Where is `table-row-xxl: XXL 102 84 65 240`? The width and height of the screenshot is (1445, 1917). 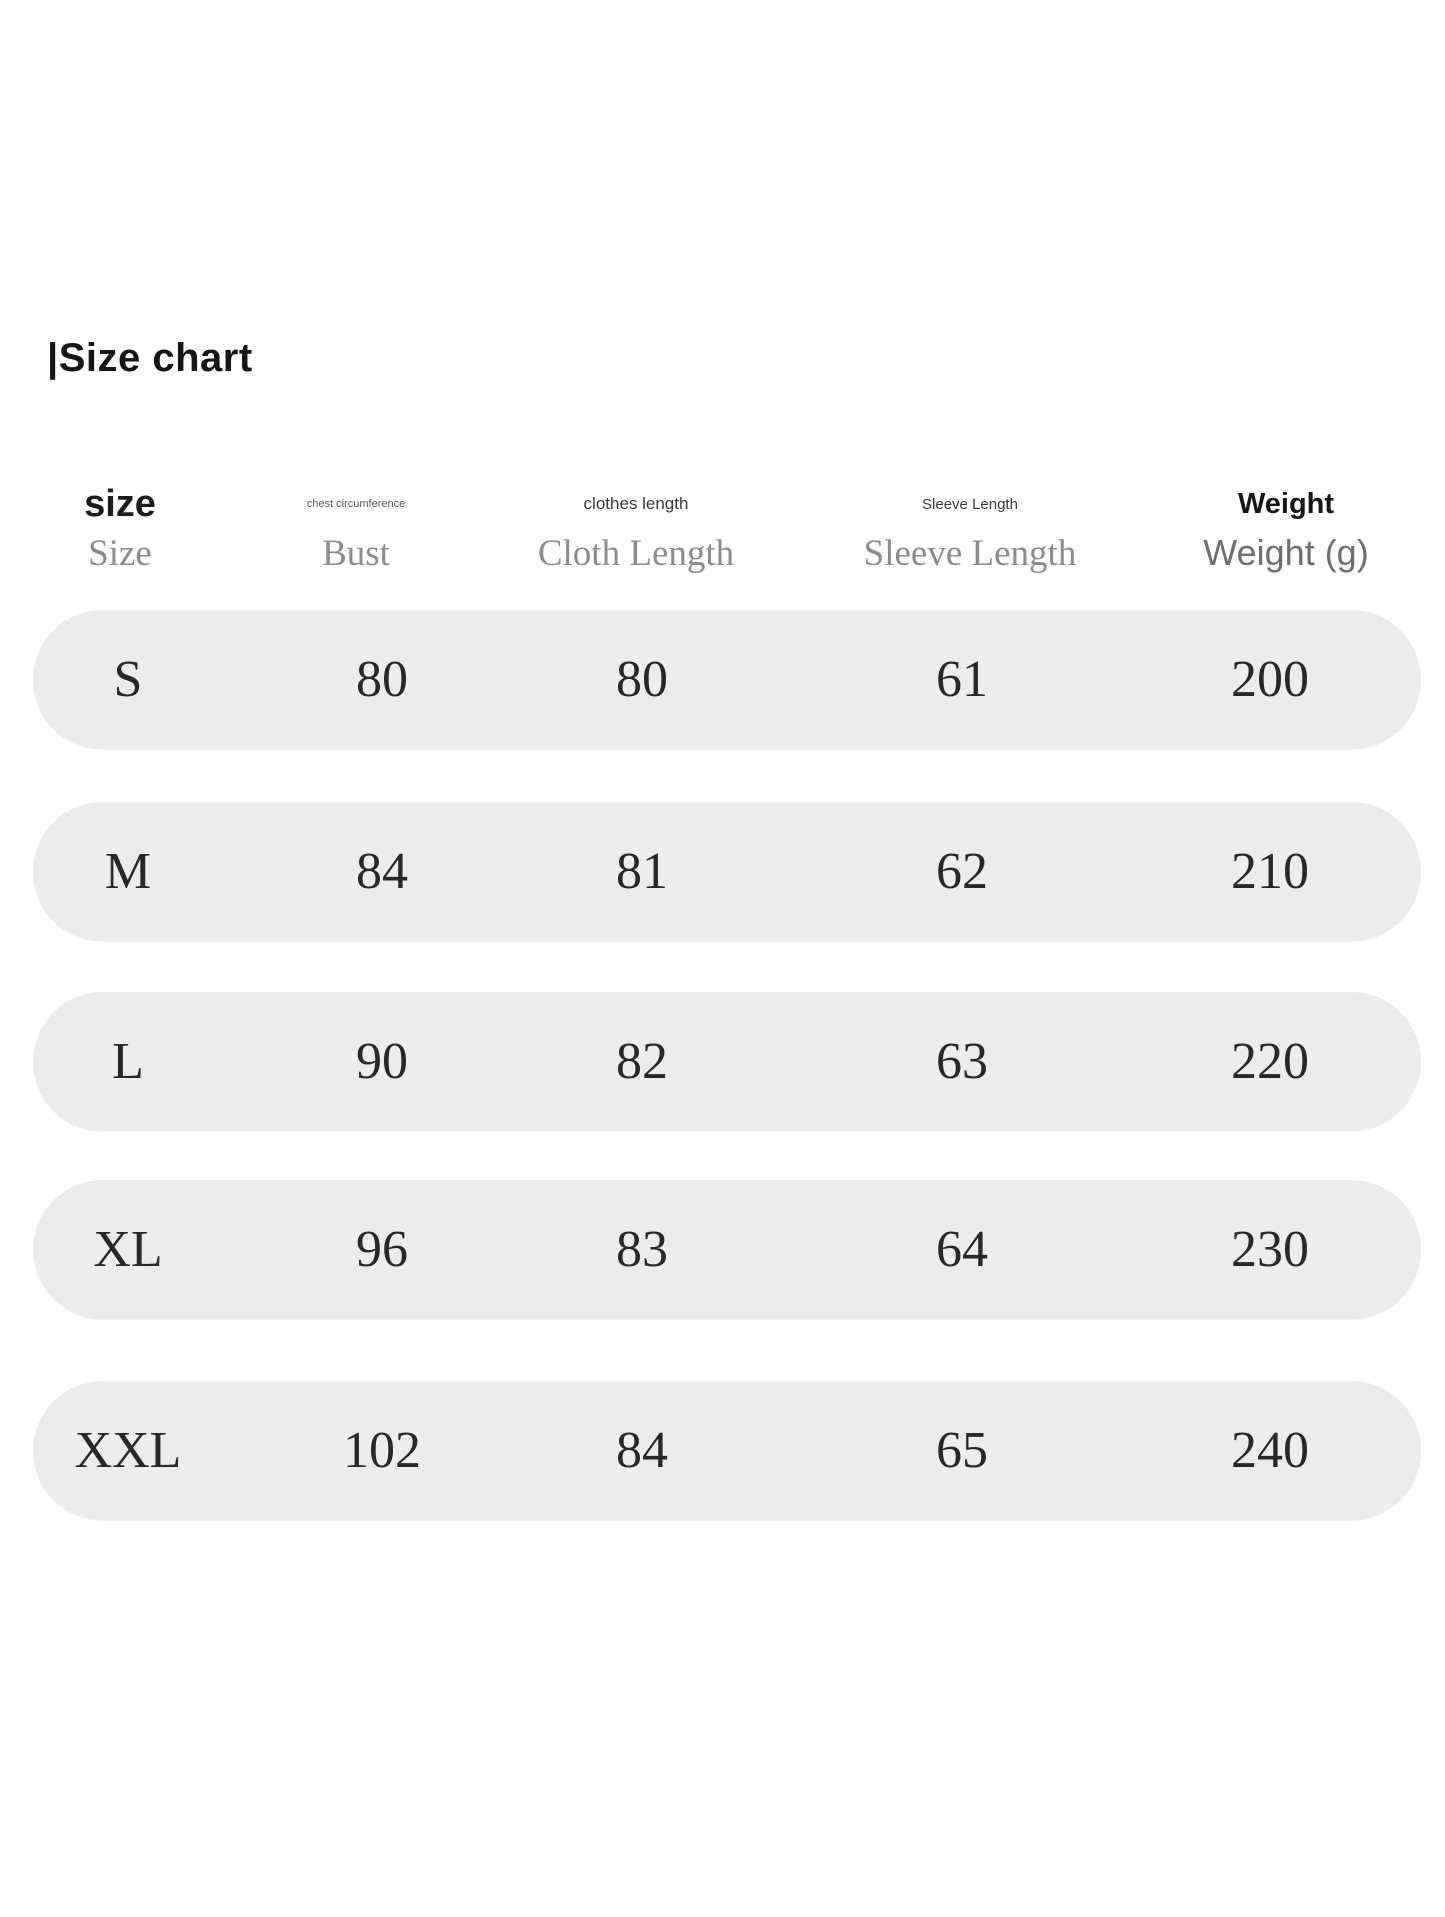
table-row-xxl: XXL 102 84 65 240 is located at coordinates (727, 1450).